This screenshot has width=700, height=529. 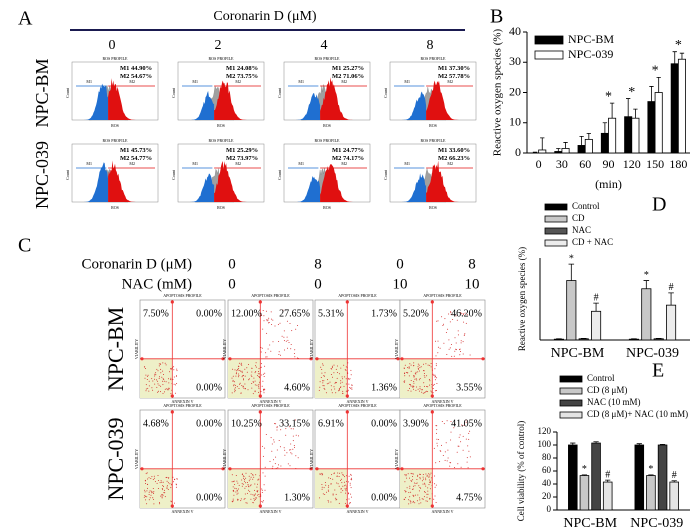 I want to click on x-tick-label: 120, so click(x=632, y=164).